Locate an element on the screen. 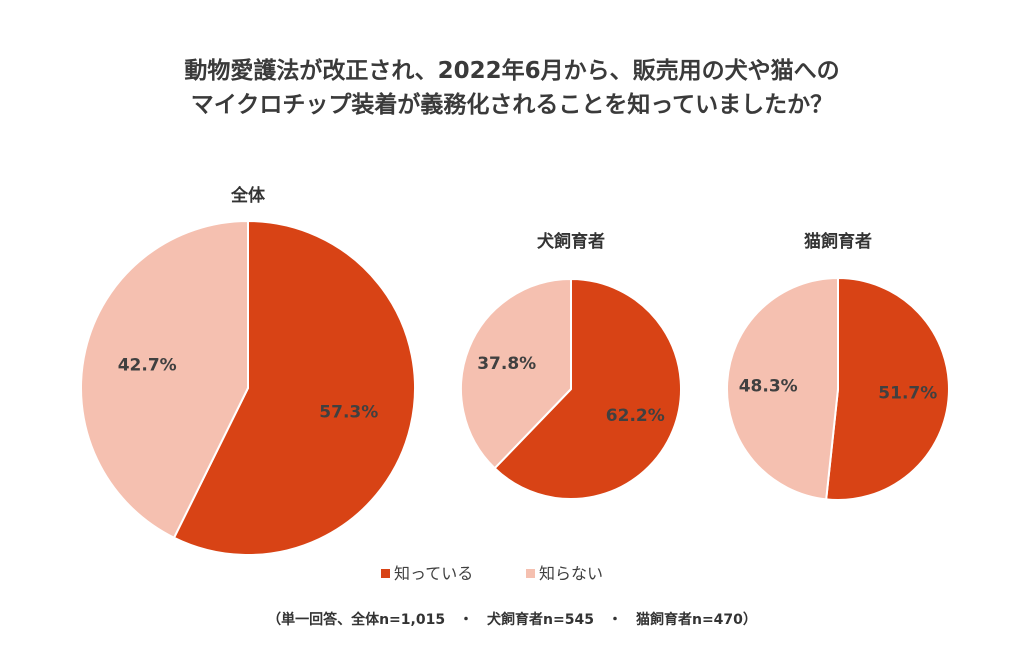 The height and width of the screenshot is (646, 1024). slice-label-overall-known: 57.3% is located at coordinates (348, 413).